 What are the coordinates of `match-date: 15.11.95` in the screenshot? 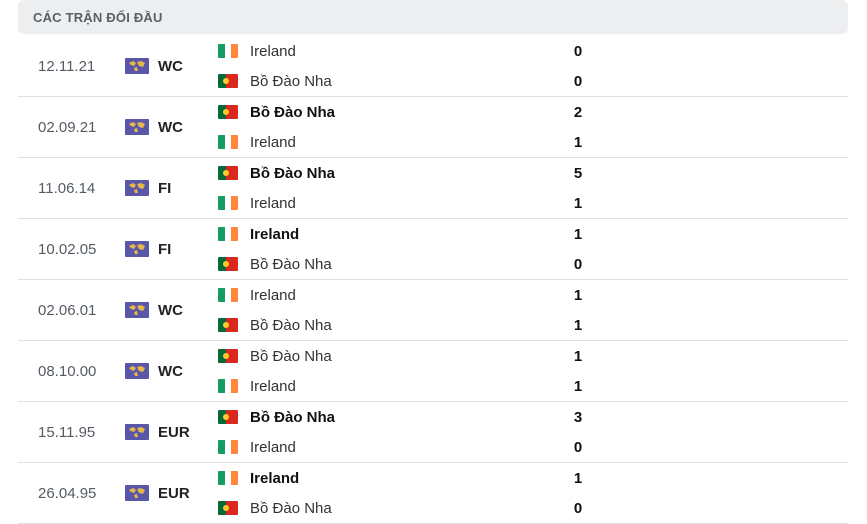 It's located at (67, 432).